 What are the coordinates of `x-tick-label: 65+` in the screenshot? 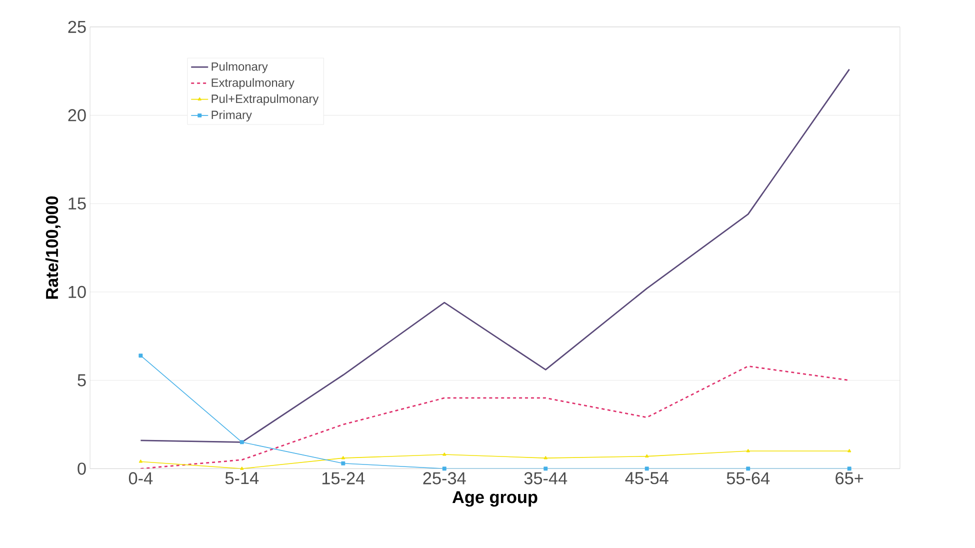 It's located at (850, 478).